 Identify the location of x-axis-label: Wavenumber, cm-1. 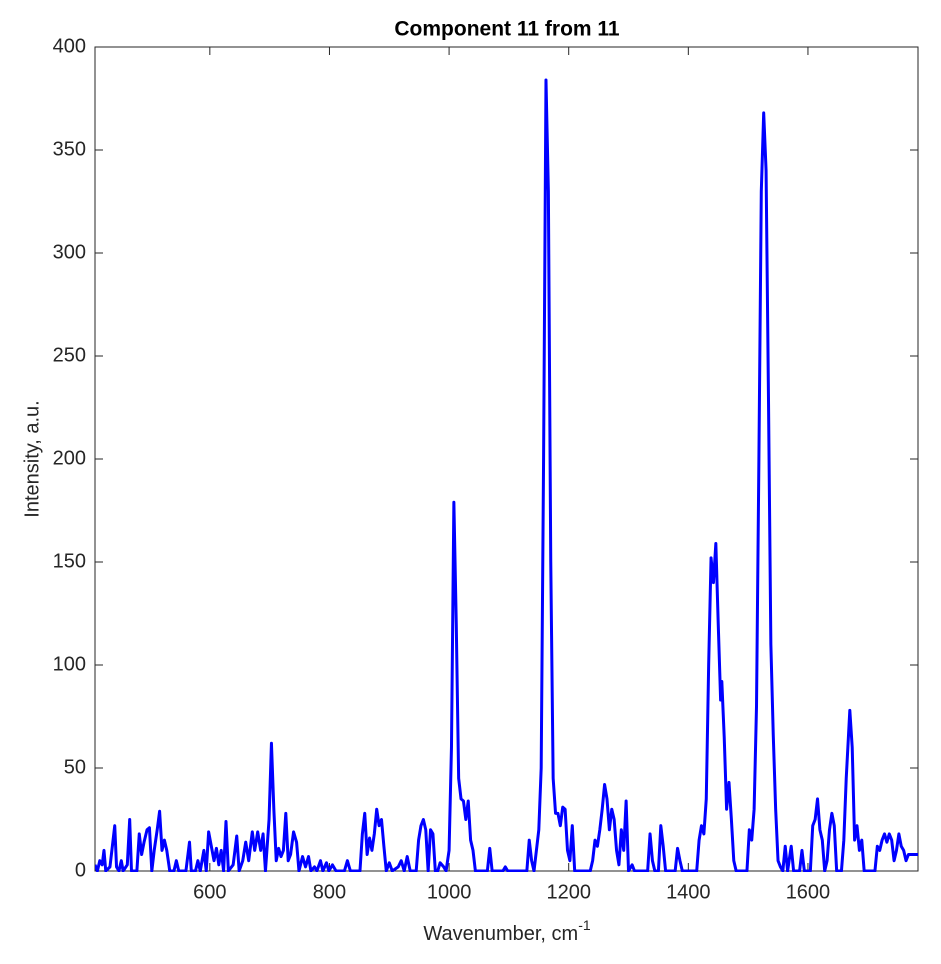
(507, 931).